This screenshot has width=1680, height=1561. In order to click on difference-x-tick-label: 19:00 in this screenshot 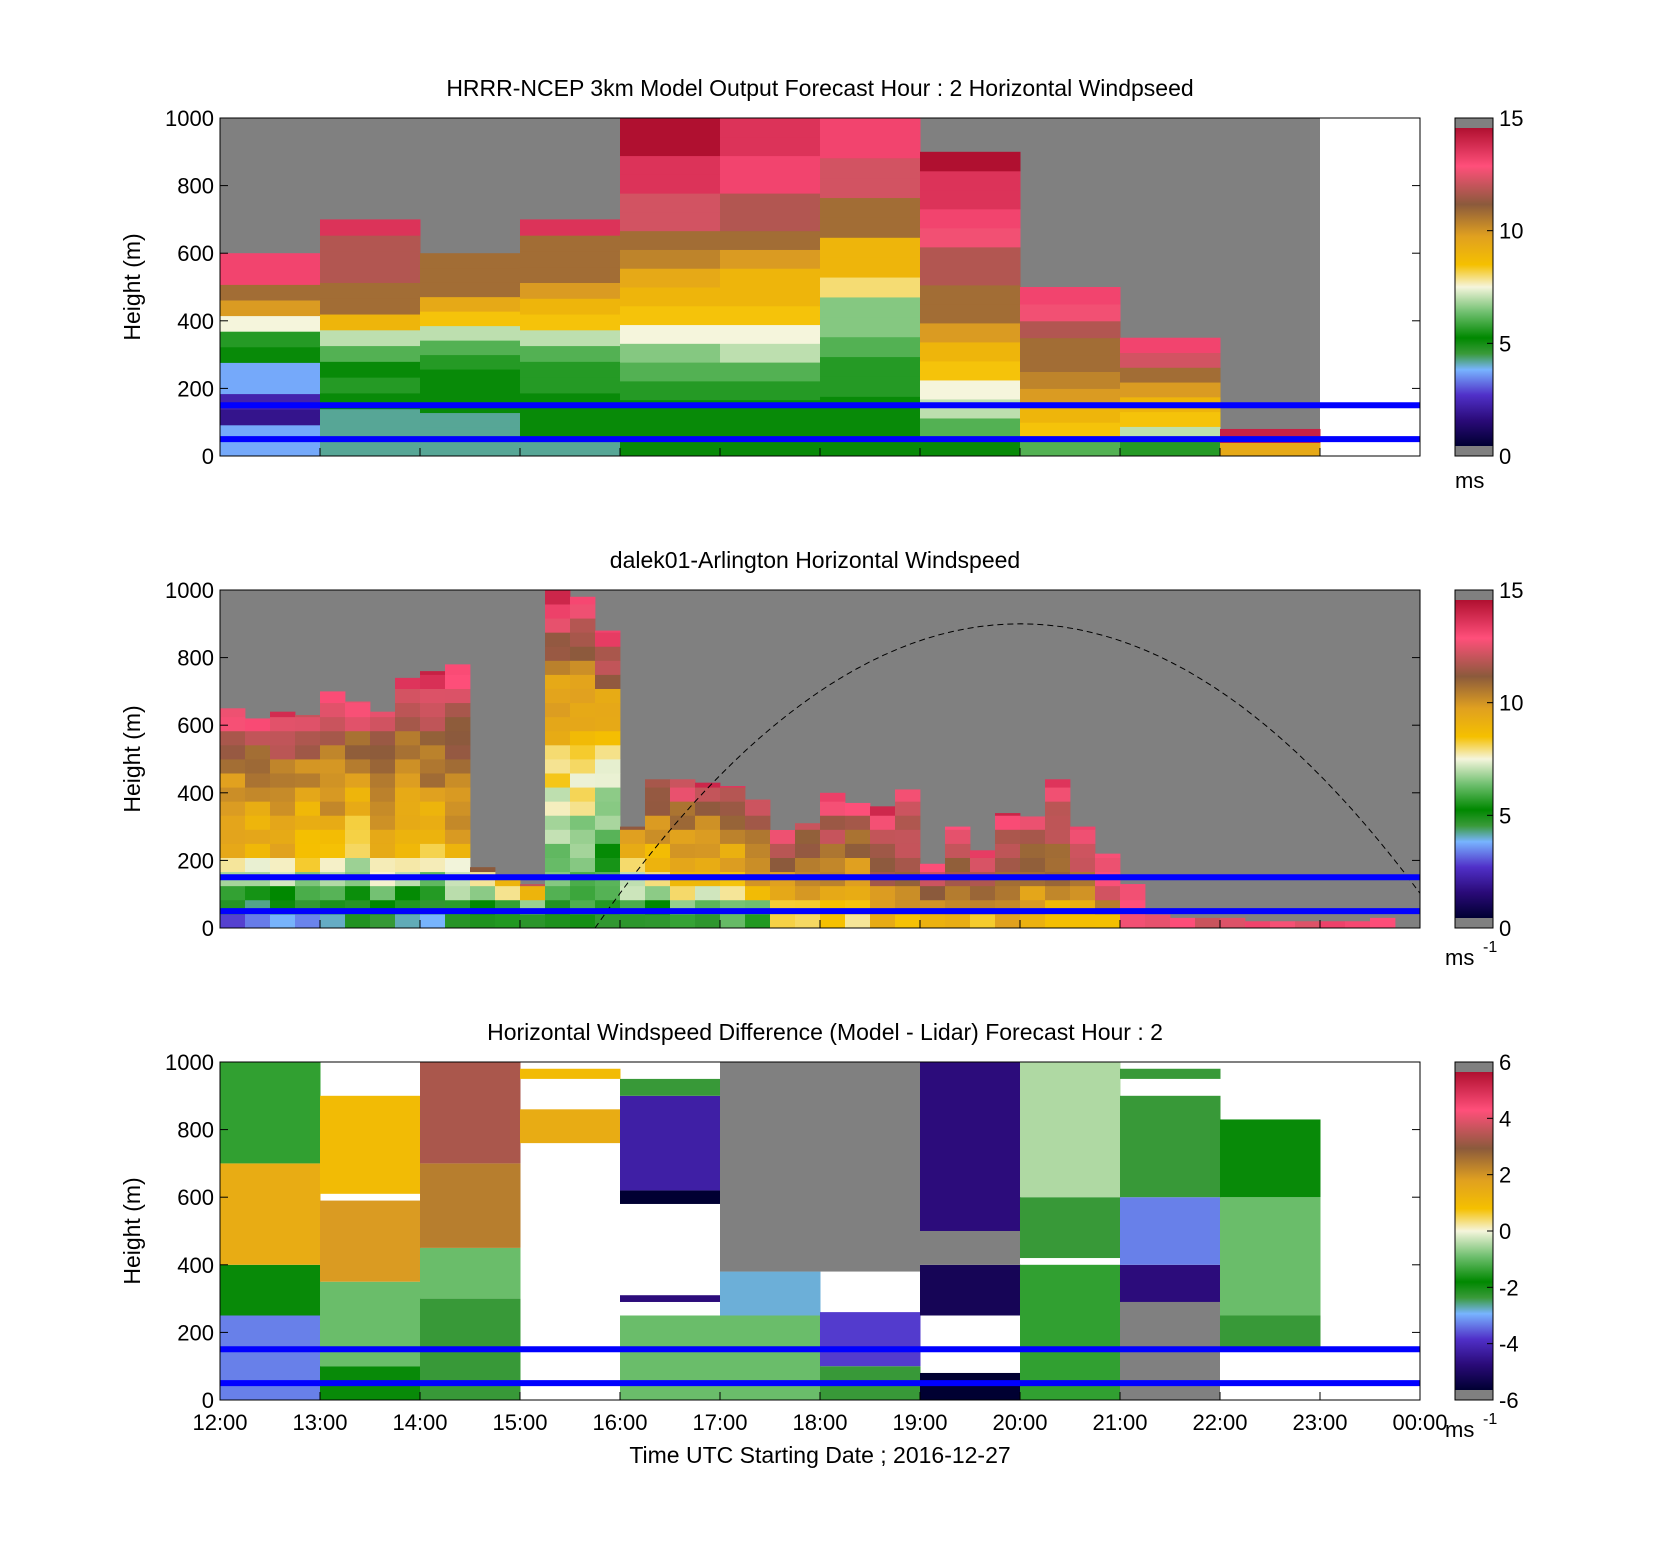, I will do `click(919, 1422)`.